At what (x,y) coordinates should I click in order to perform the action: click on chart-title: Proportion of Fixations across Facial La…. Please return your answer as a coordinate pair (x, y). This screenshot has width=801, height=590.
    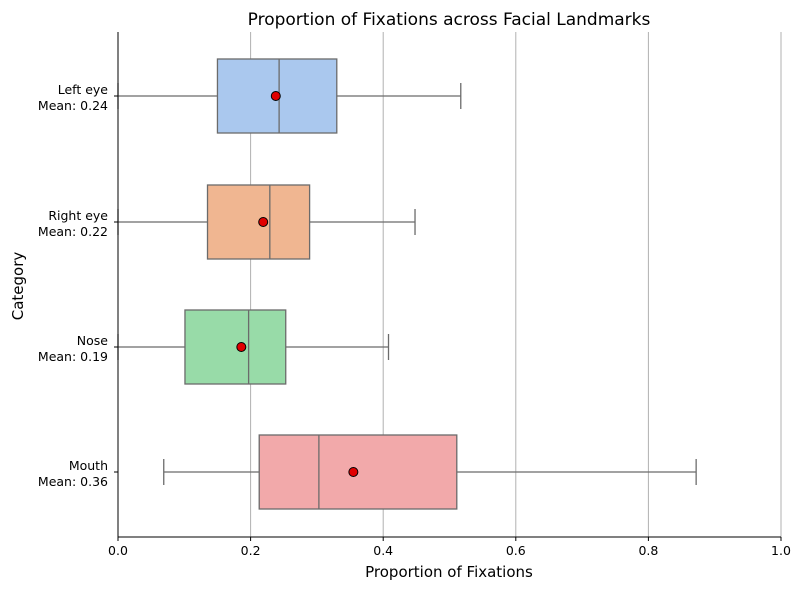
    Looking at the image, I should click on (449, 20).